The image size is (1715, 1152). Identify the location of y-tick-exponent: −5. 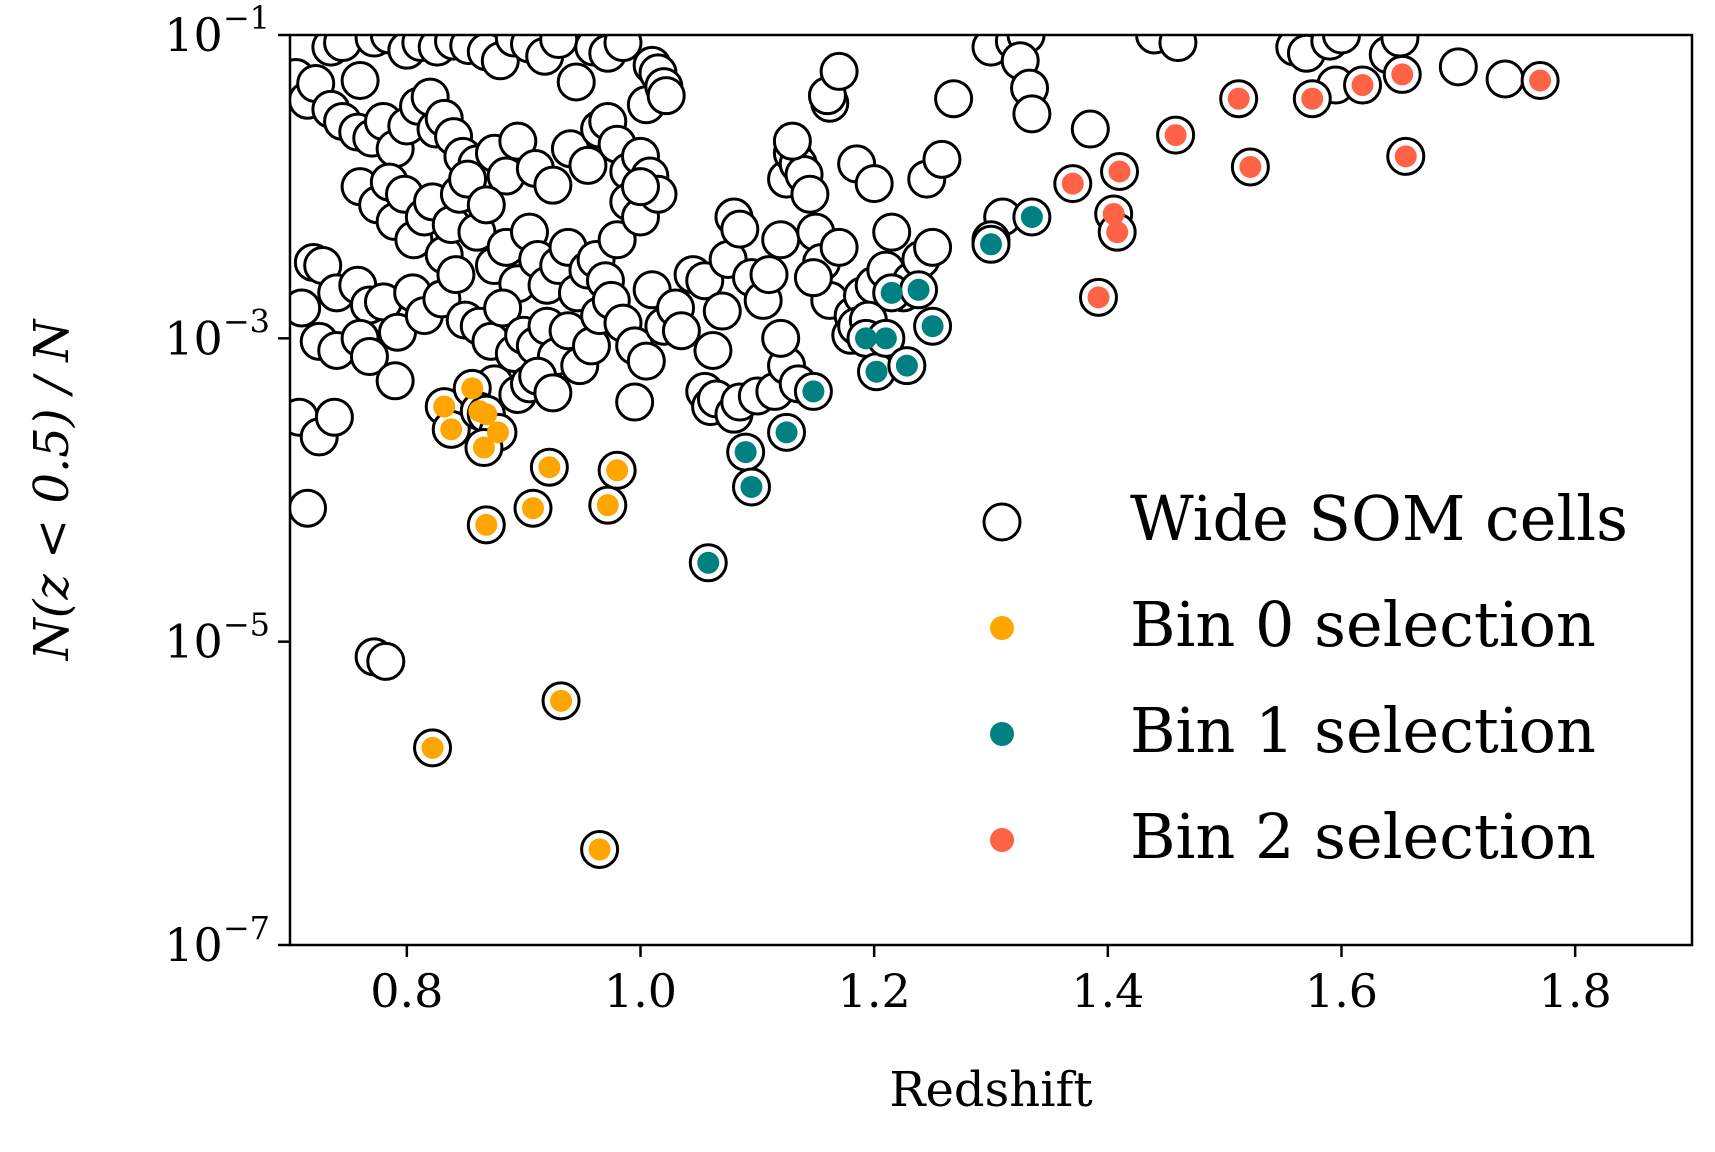
(246, 625).